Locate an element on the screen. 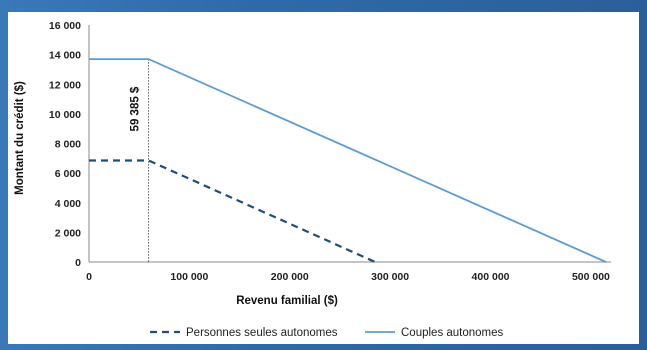 The height and width of the screenshot is (350, 647). x-tick-label: 0 is located at coordinates (89, 277).